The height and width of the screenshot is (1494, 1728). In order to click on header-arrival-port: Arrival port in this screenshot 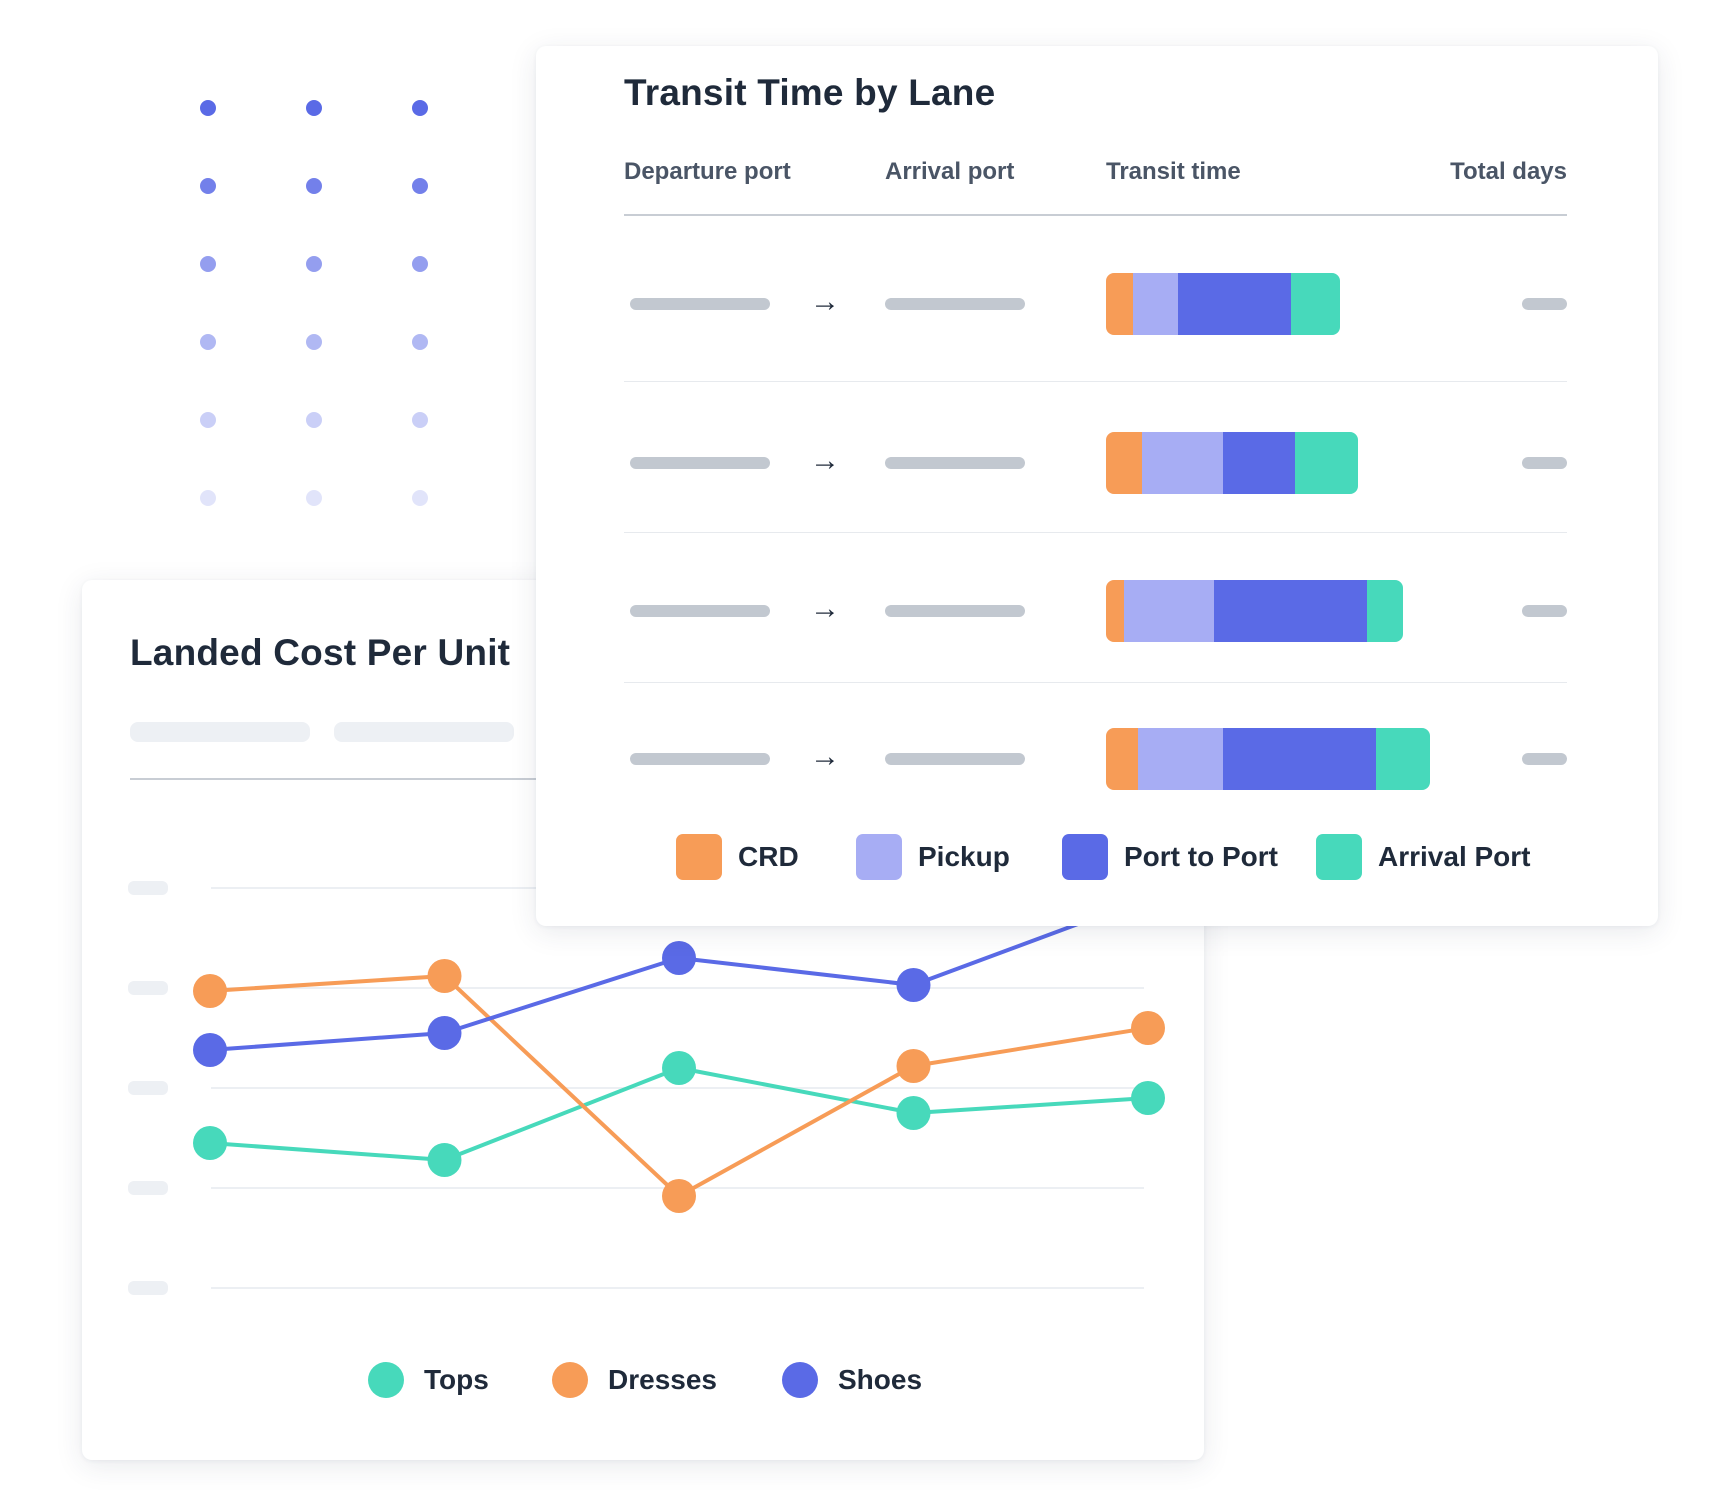, I will do `click(950, 171)`.